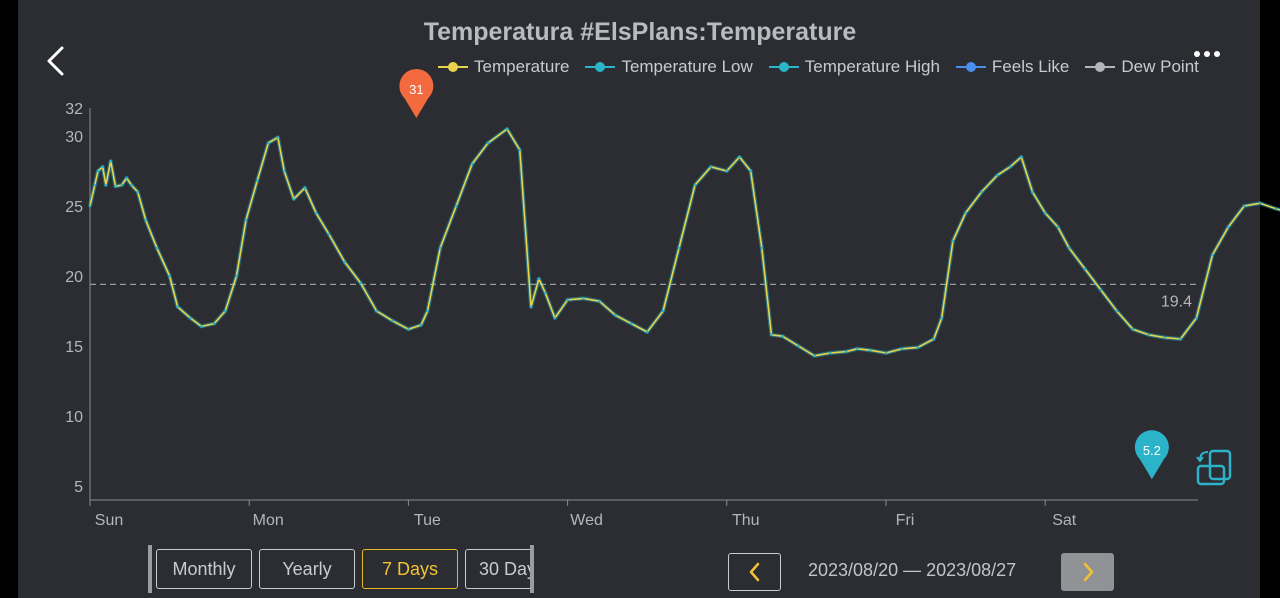  Describe the element at coordinates (57, 61) in the screenshot. I see `back-button` at that location.